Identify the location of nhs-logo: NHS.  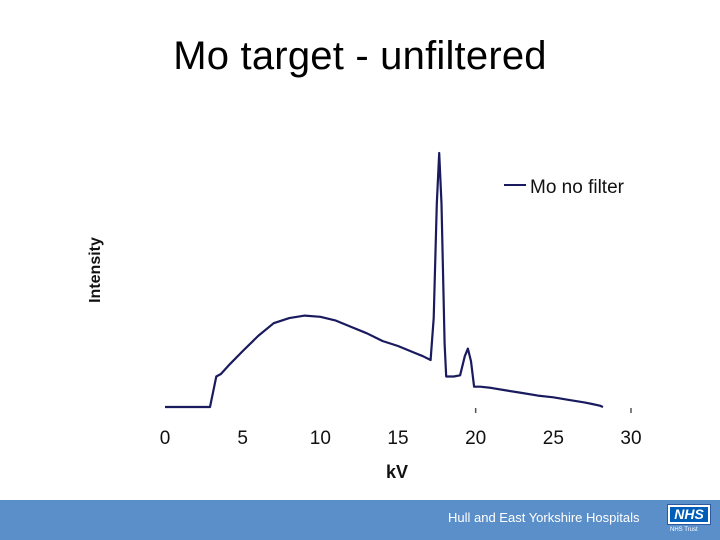
(689, 514).